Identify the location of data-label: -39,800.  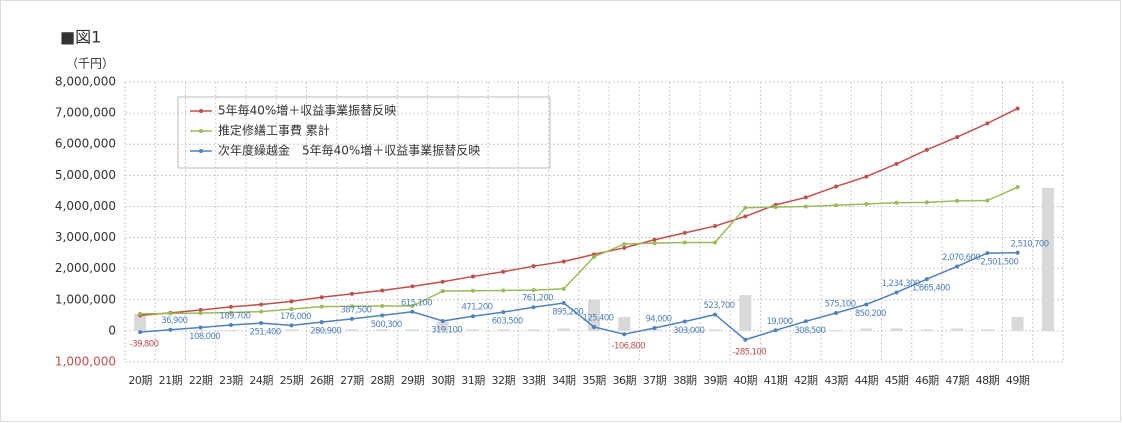
(144, 345).